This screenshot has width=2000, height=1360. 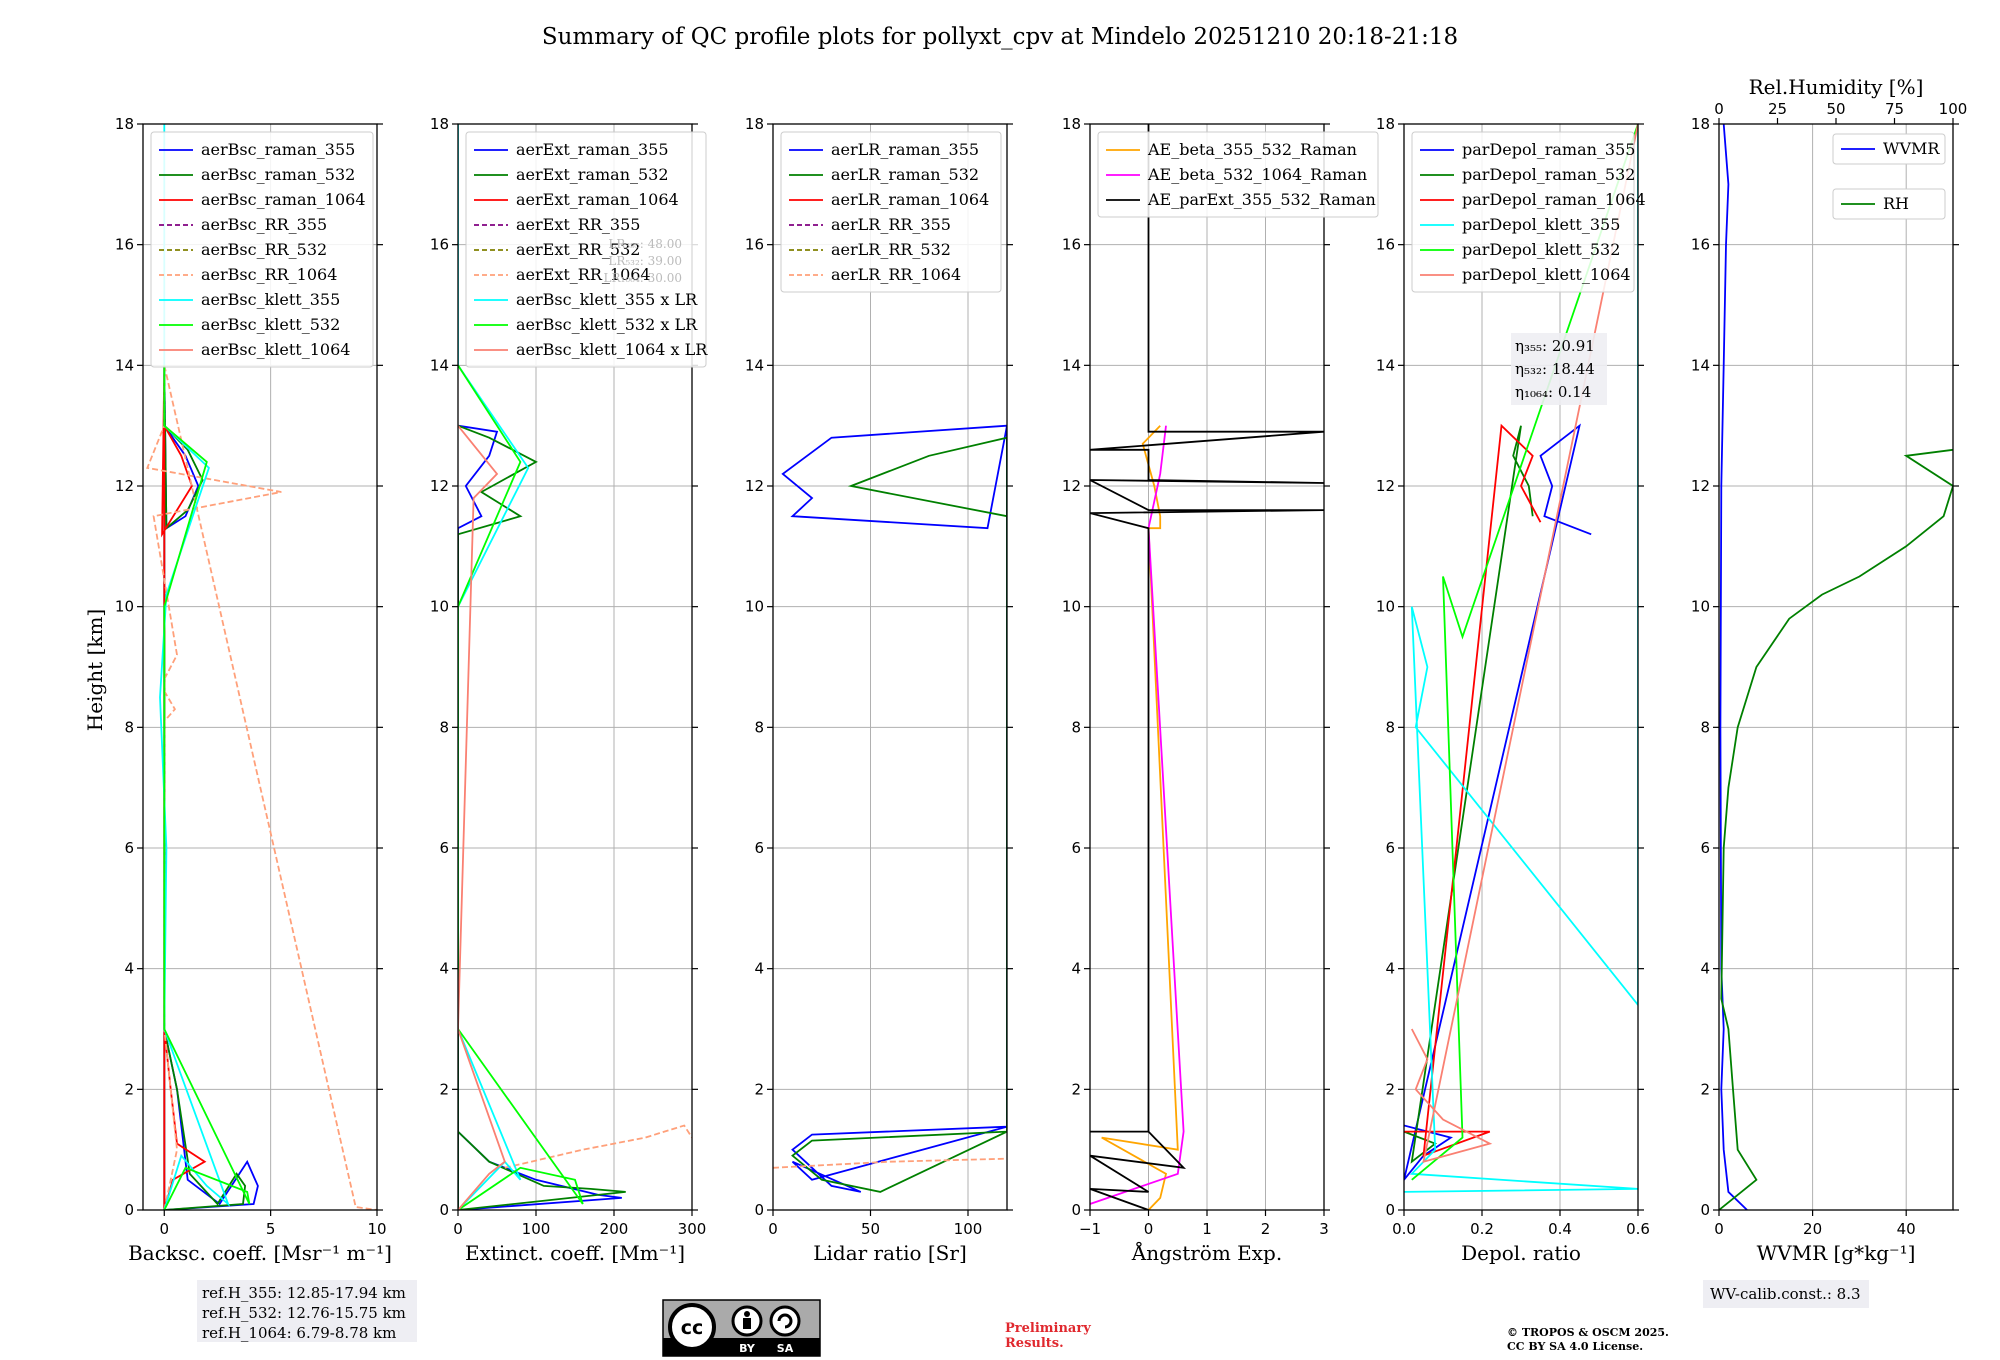 I want to click on annotation-text: η₅₃₂: 18.44, so click(x=1555, y=369).